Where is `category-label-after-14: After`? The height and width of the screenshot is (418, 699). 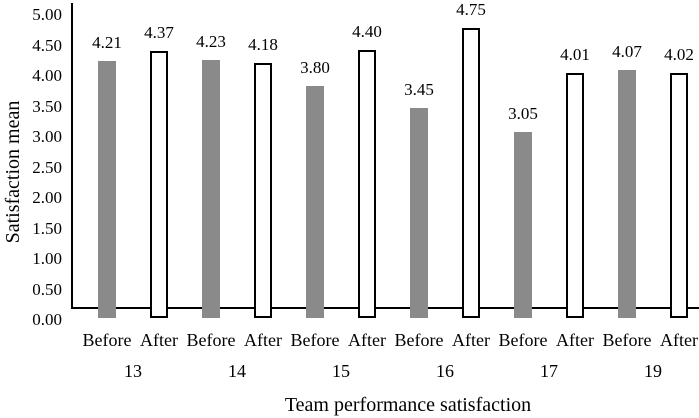
category-label-after-14: After is located at coordinates (263, 340).